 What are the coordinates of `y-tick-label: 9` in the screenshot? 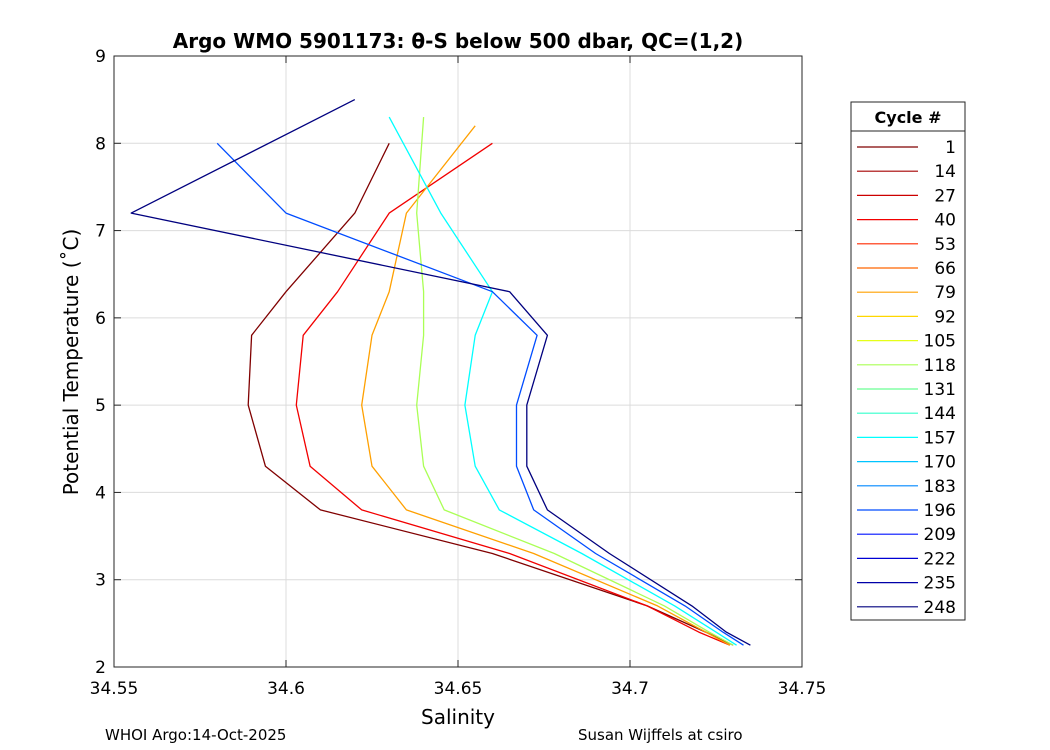 It's located at (100, 57).